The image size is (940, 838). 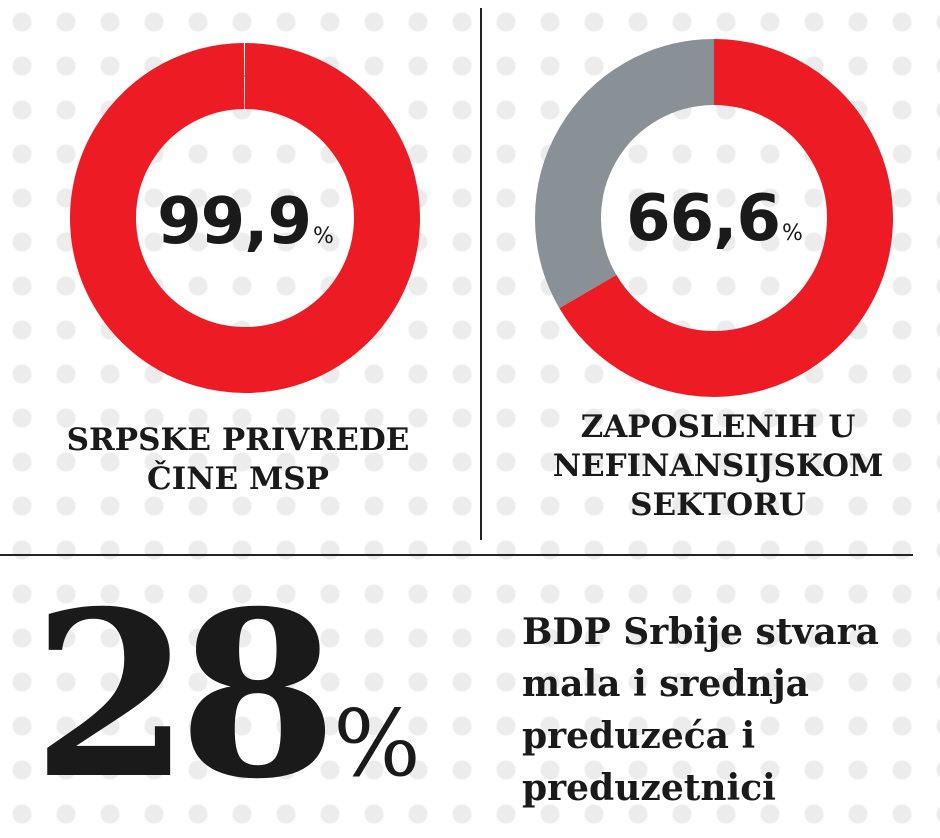 What do you see at coordinates (665, 684) in the screenshot?
I see `description-line: mala i srednja` at bounding box center [665, 684].